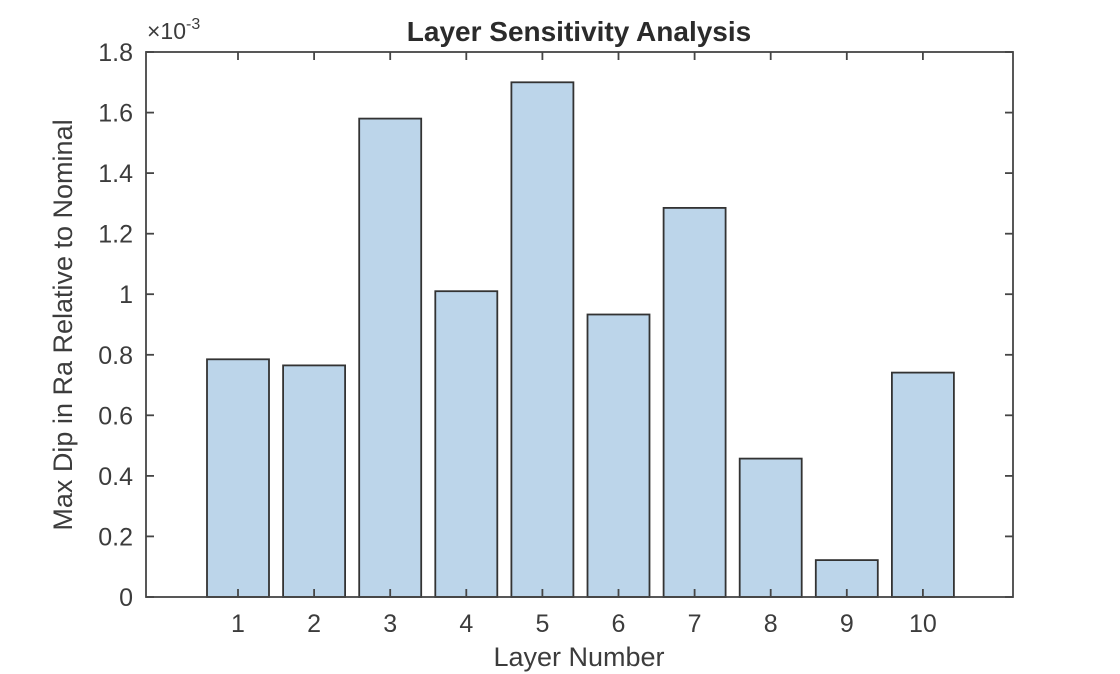 This screenshot has width=1120, height=674. Describe the element at coordinates (115, 356) in the screenshot. I see `y-tick-label: 0.8` at that location.